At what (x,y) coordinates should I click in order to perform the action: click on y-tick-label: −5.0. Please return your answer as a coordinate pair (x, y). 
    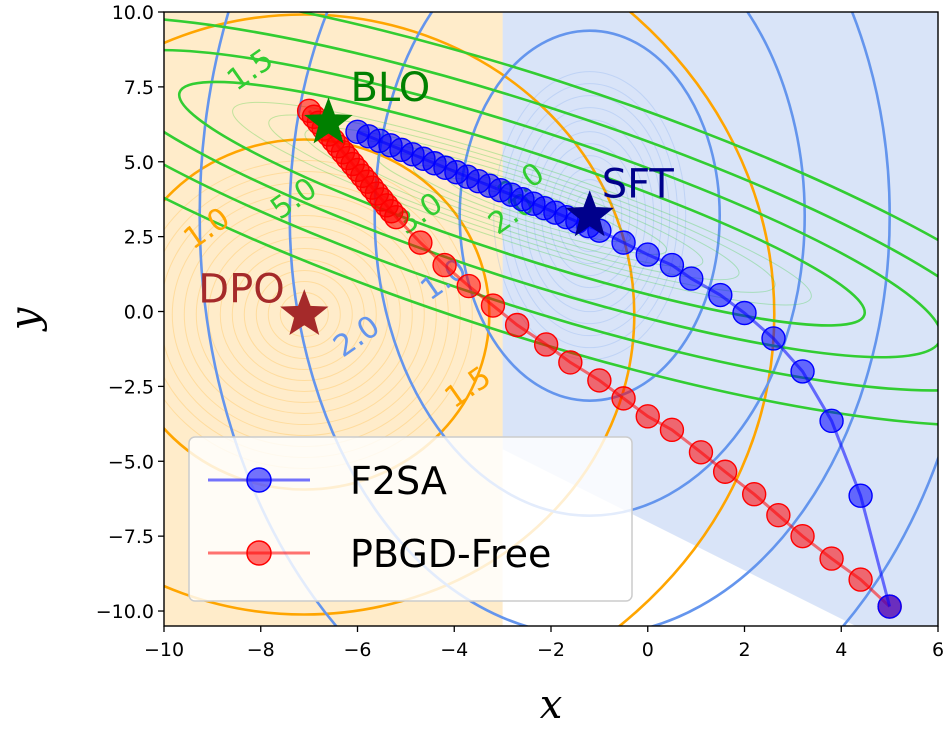
    Looking at the image, I should click on (131, 462).